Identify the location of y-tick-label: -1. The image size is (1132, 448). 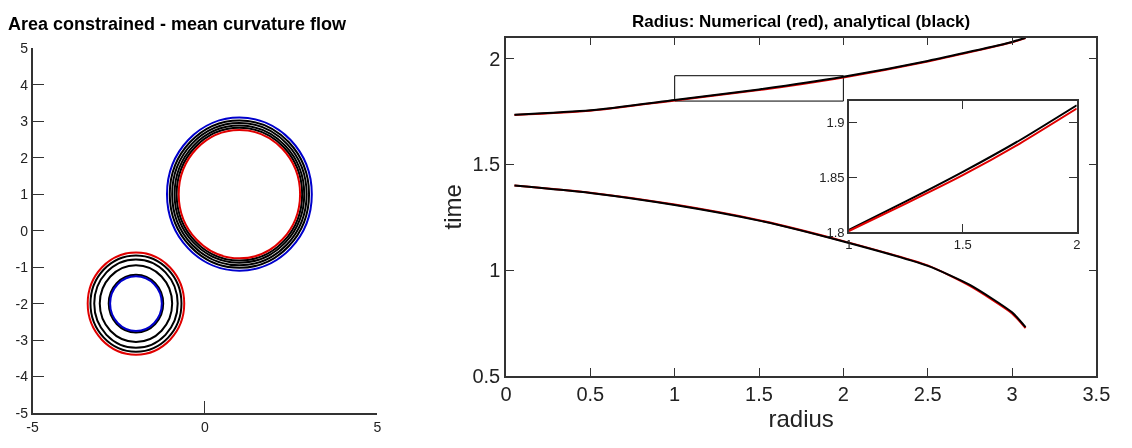
(22, 267).